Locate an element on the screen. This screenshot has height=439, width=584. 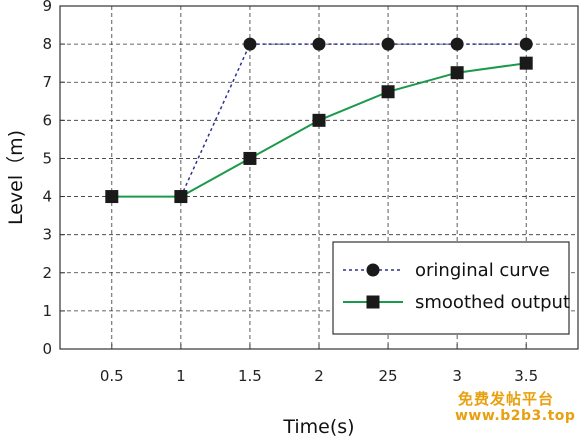
legend-box is located at coordinates (451, 288).